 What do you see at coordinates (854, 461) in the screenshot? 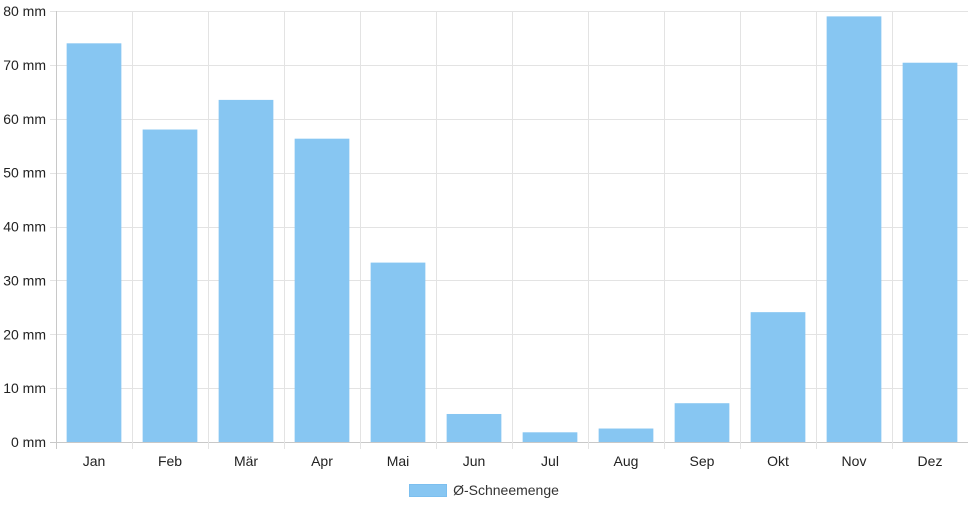
I see `x-tick-label: Nov` at bounding box center [854, 461].